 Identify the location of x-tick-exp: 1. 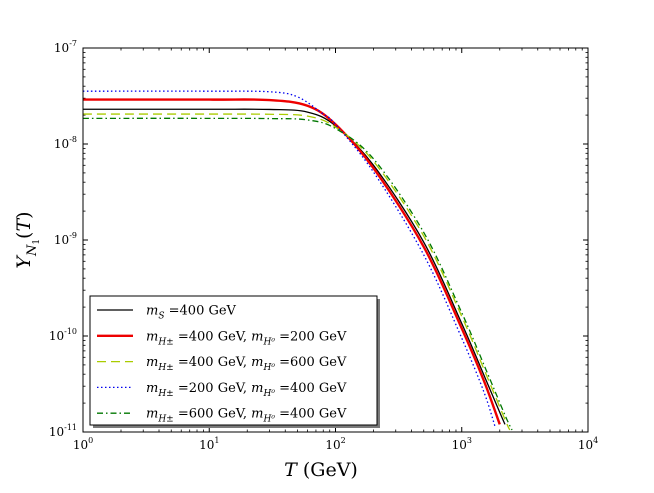
(216, 440).